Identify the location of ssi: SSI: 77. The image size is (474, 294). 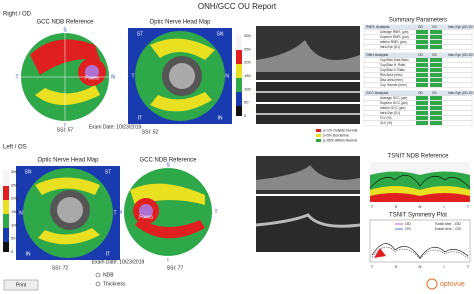
(175, 268).